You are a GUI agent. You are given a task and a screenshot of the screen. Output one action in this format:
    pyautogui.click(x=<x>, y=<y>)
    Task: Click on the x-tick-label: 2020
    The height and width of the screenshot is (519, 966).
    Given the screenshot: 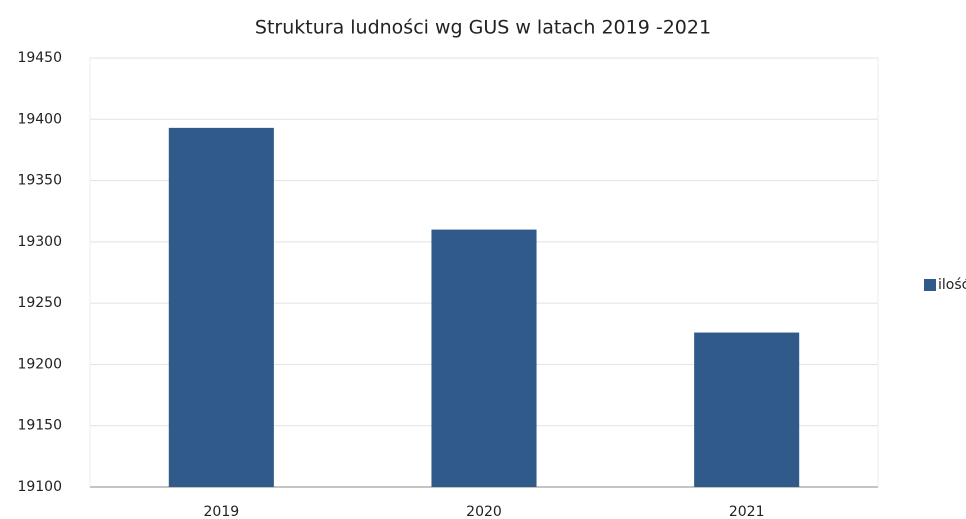 What is the action you would take?
    pyautogui.click(x=484, y=511)
    